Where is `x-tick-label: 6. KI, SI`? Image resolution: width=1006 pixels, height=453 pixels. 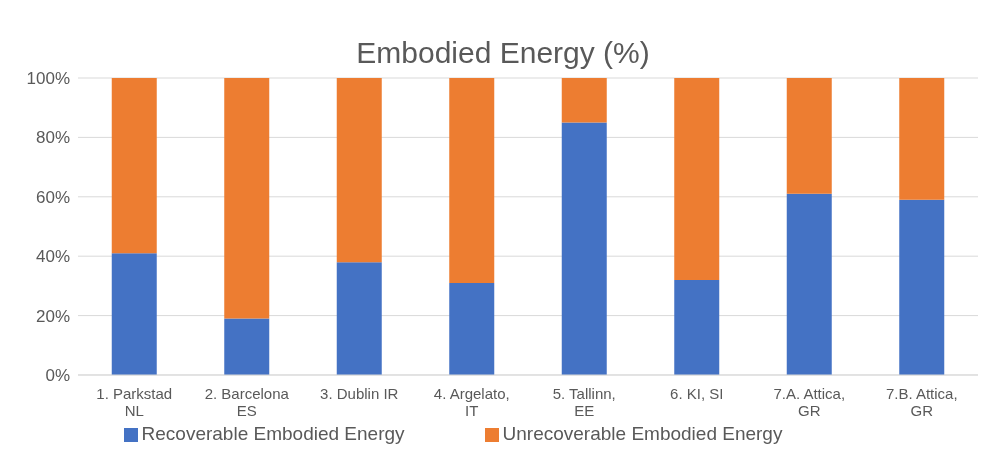 x-tick-label: 6. KI, SI is located at coordinates (697, 393).